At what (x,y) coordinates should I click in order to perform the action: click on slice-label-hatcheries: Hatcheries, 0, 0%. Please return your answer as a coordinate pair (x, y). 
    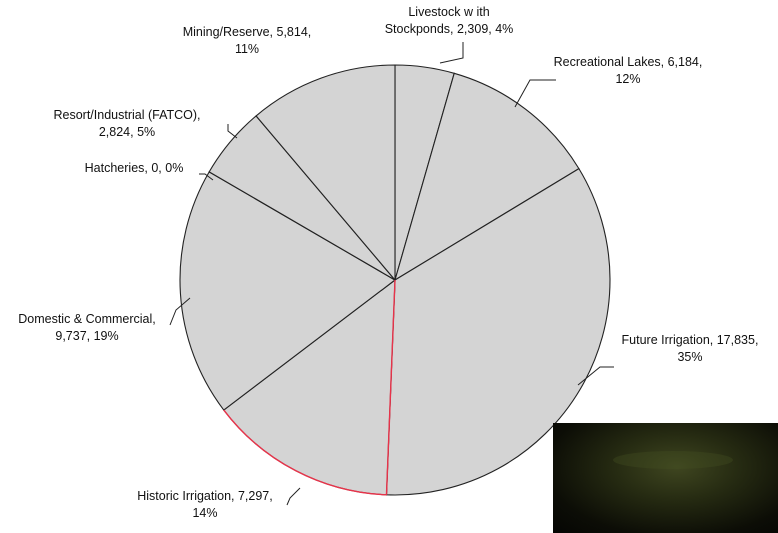
    Looking at the image, I should click on (134, 168).